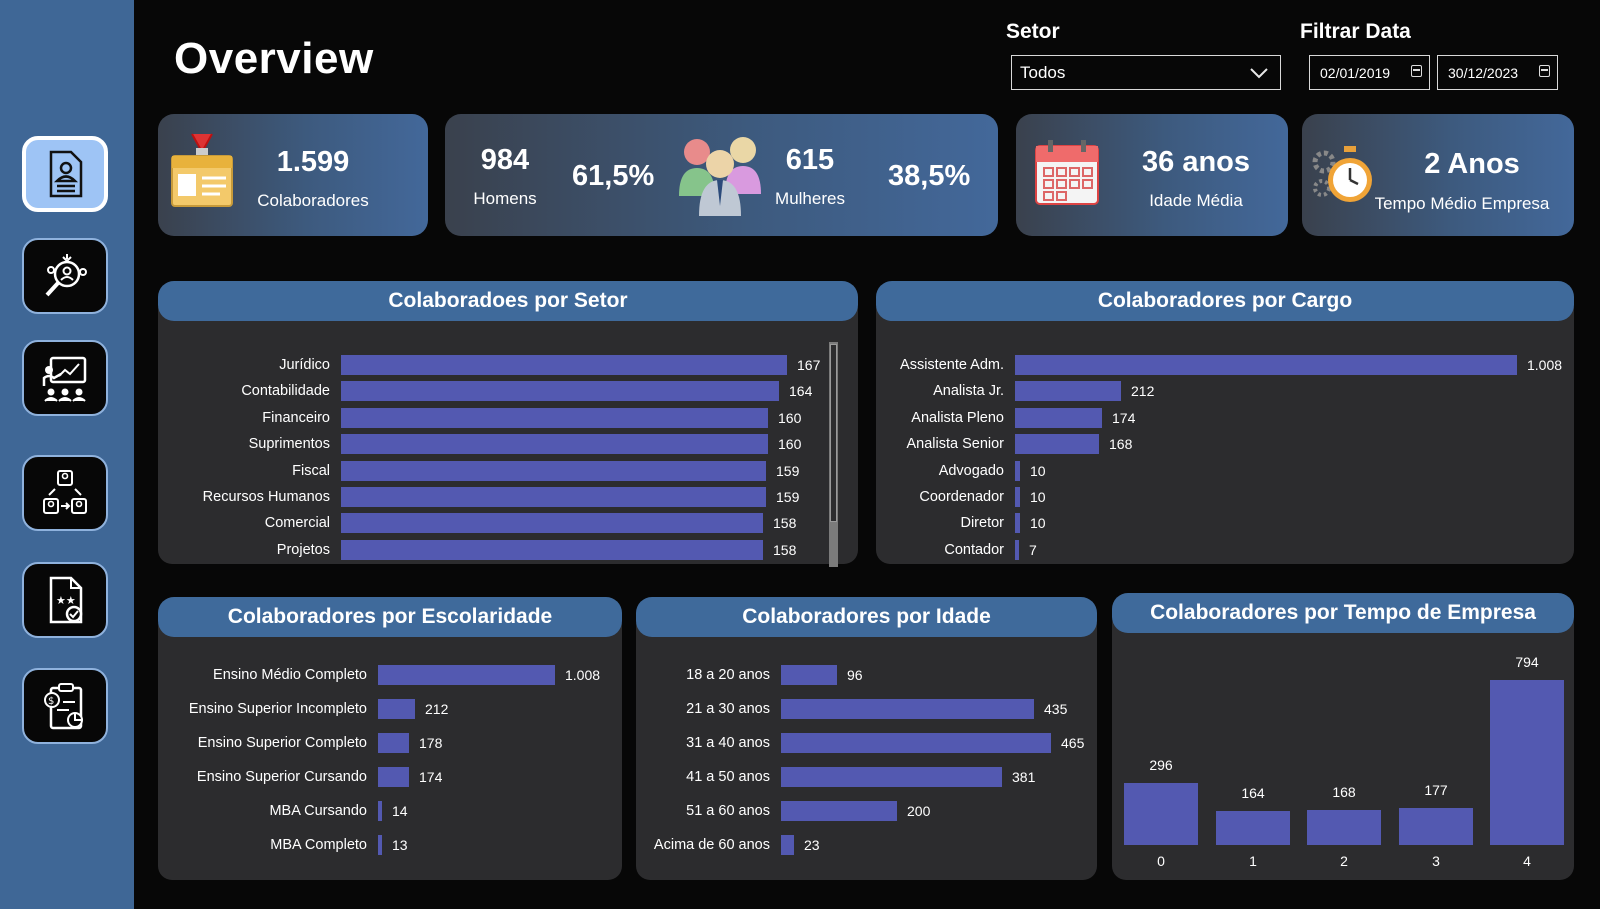 This screenshot has height=909, width=1600. What do you see at coordinates (1462, 203) in the screenshot?
I see `kpi-tempo-label: Tempo Médio Empresa` at bounding box center [1462, 203].